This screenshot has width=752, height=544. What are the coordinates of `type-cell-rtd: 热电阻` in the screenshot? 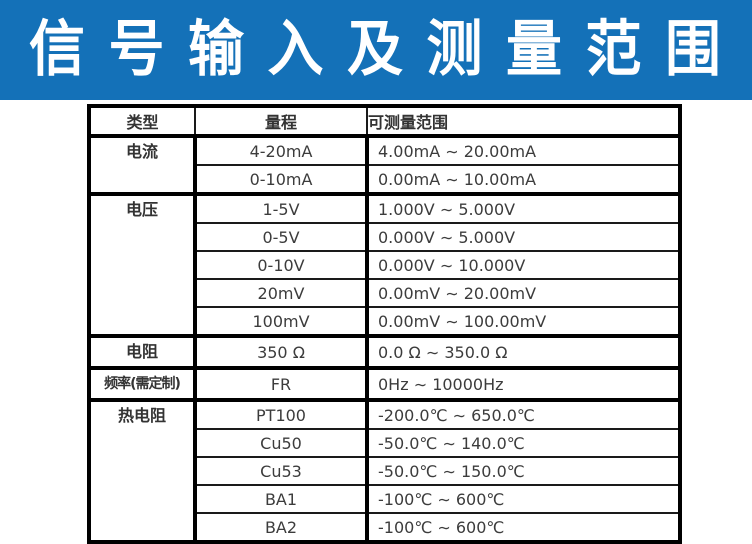 It's located at (142, 470).